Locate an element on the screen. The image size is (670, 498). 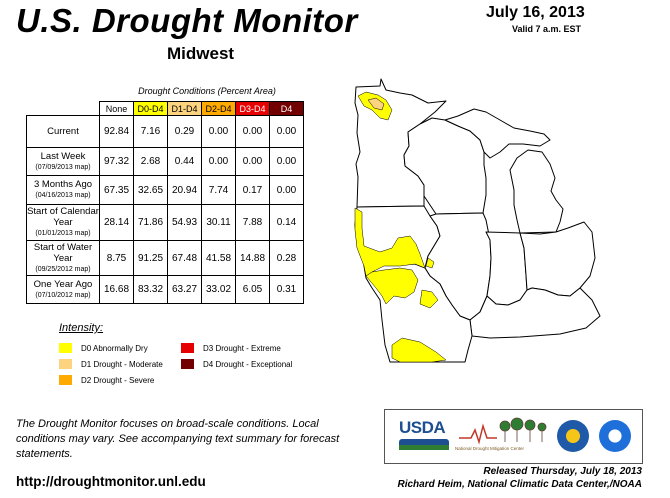
table-cell: 0.29 is located at coordinates (184, 131).